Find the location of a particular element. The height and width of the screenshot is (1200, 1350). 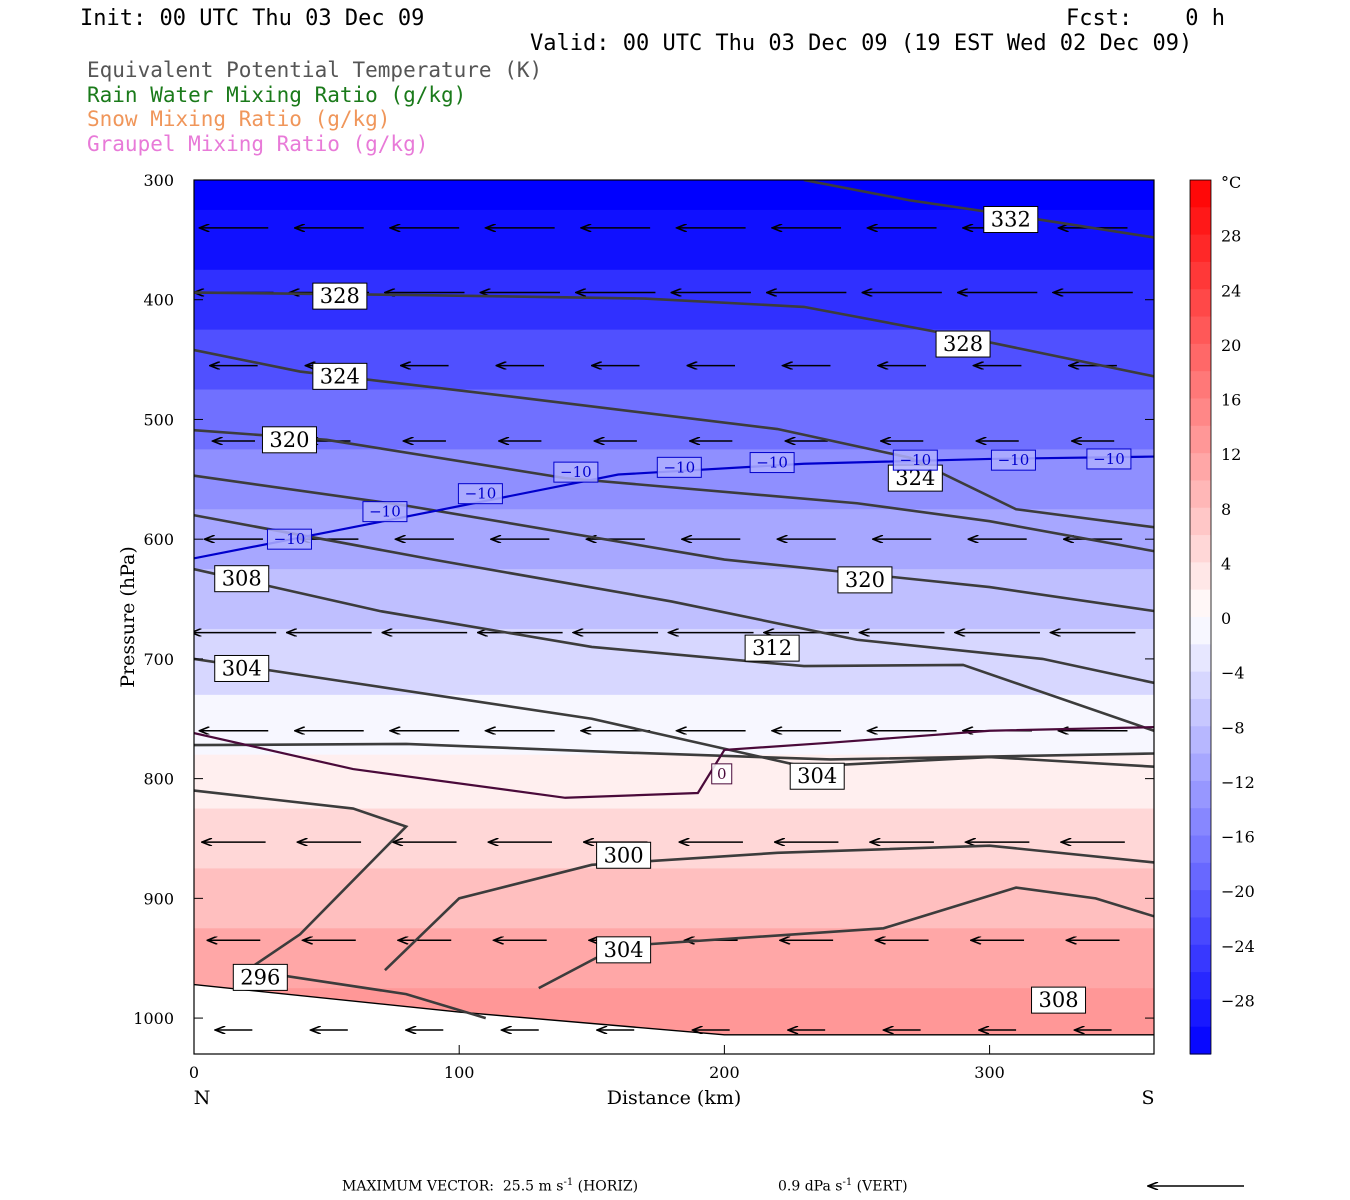

colorbar-tick-label: 16 is located at coordinates (1231, 400).